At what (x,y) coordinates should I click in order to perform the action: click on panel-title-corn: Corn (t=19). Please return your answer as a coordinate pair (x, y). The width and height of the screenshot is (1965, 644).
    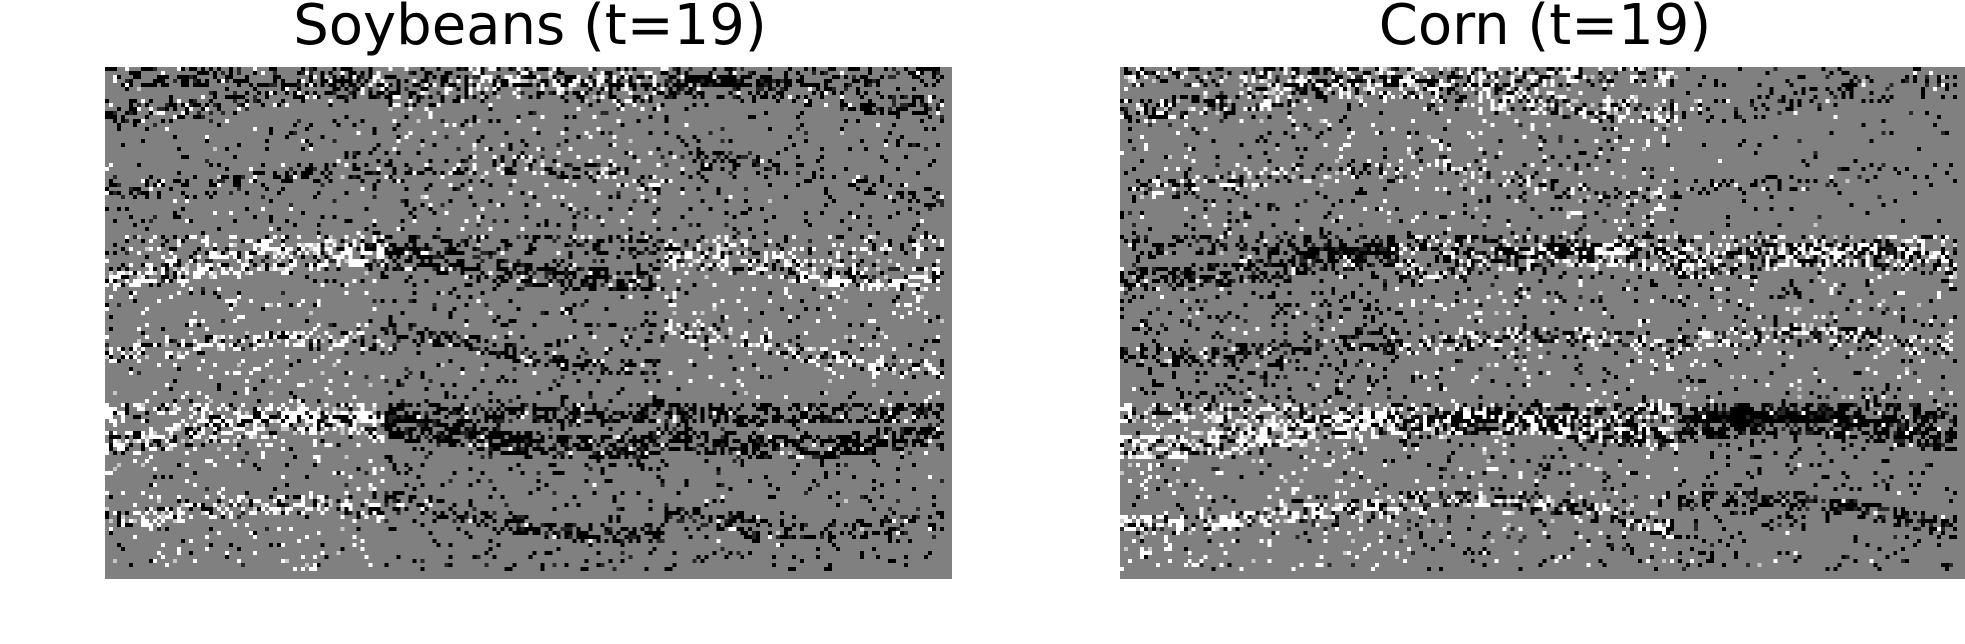
    Looking at the image, I should click on (1545, 29).